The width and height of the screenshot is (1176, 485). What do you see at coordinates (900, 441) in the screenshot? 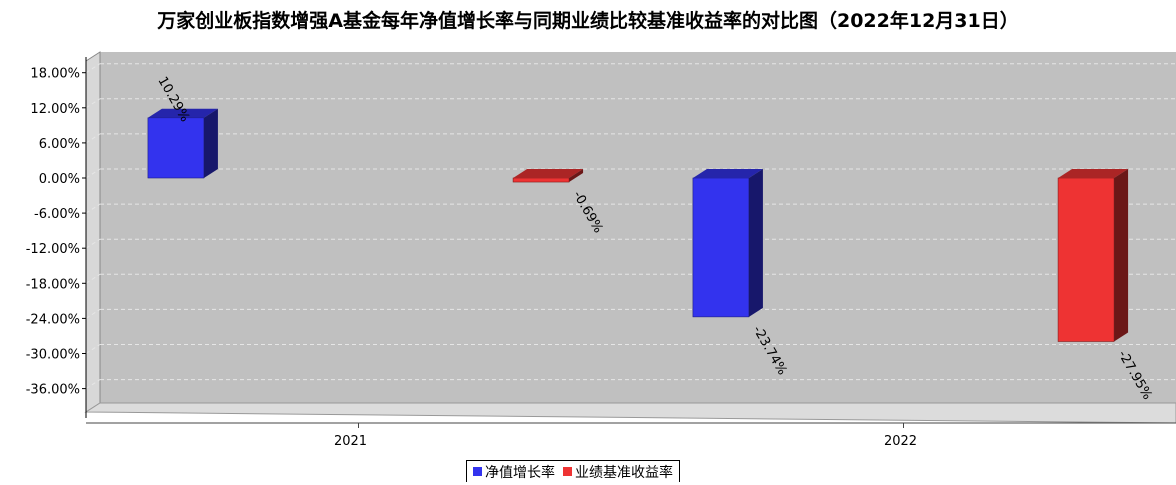
I see `x-tick-label: 2022` at bounding box center [900, 441].